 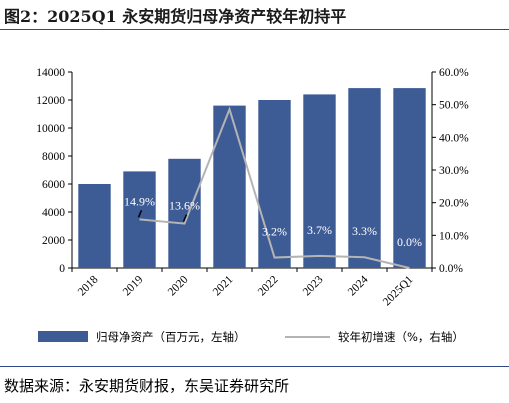 What do you see at coordinates (147, 386) in the screenshot?
I see `source-text: 数据来源：永安期货财报，东吴证券研究所` at bounding box center [147, 386].